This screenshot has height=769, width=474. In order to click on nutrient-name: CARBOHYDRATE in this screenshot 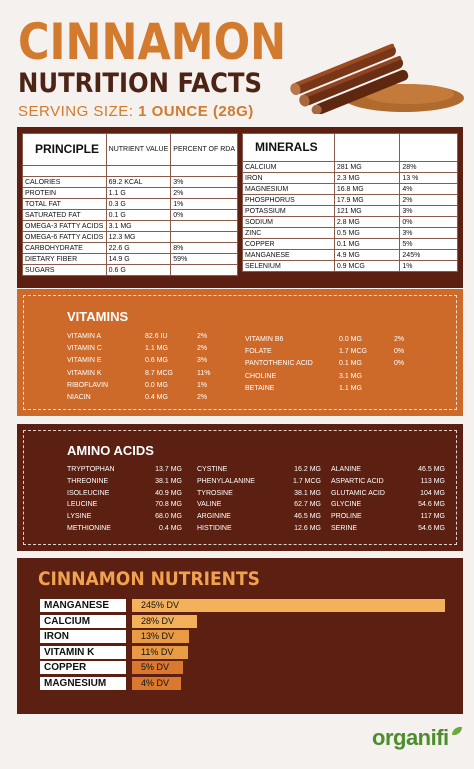, I will do `click(64, 248)`.